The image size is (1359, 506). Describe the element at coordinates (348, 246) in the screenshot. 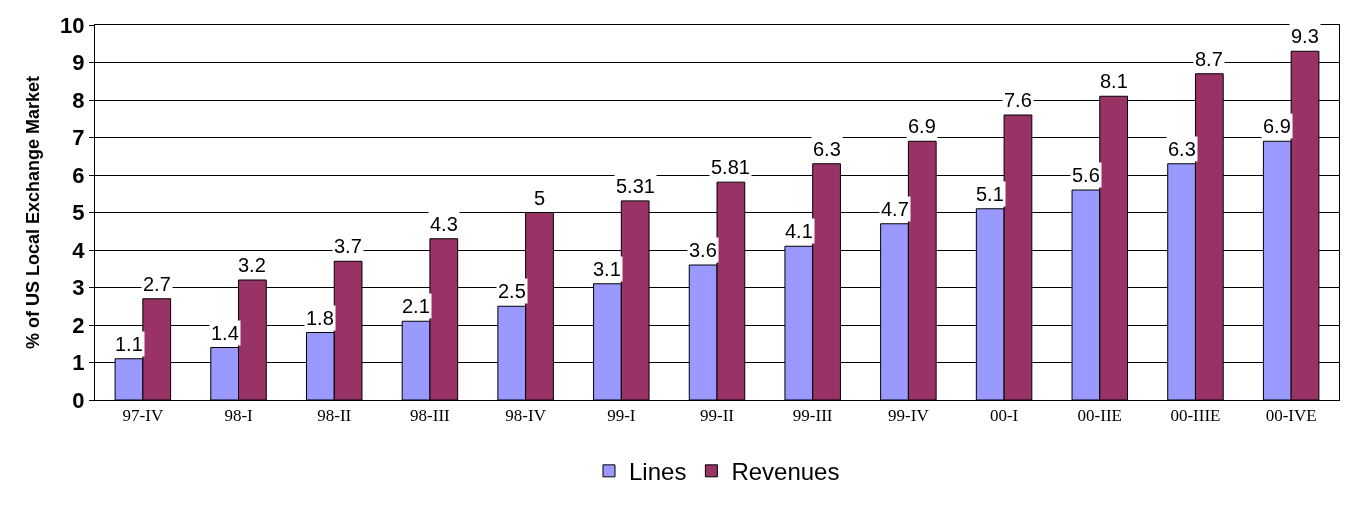

I see `data-label: 3.7` at that location.